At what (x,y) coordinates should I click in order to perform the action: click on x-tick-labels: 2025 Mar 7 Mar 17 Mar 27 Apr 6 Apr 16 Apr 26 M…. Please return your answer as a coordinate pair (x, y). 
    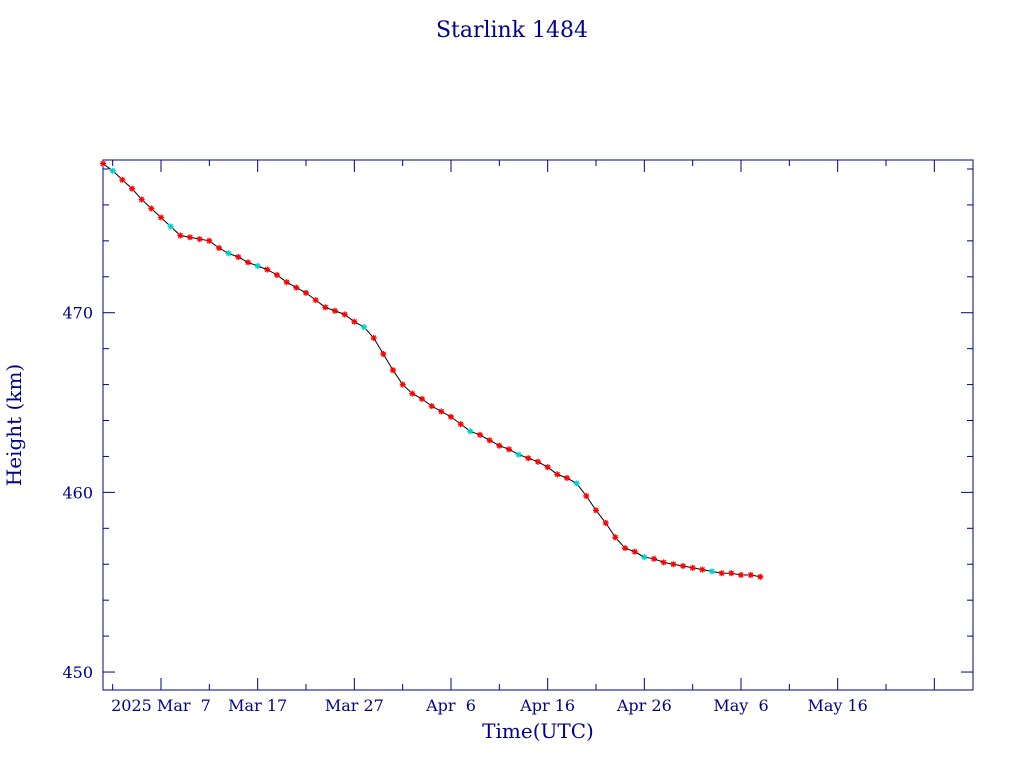
    Looking at the image, I should click on (489, 705).